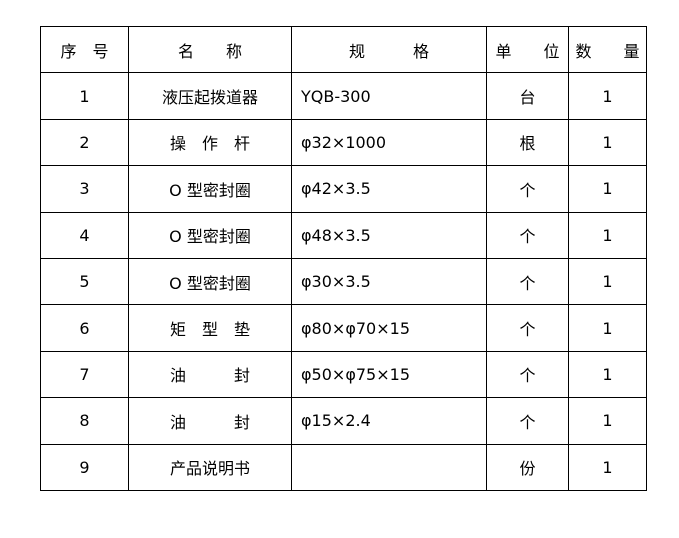 The width and height of the screenshot is (679, 538). Describe the element at coordinates (210, 467) in the screenshot. I see `cell-name: 产品说明书` at that location.